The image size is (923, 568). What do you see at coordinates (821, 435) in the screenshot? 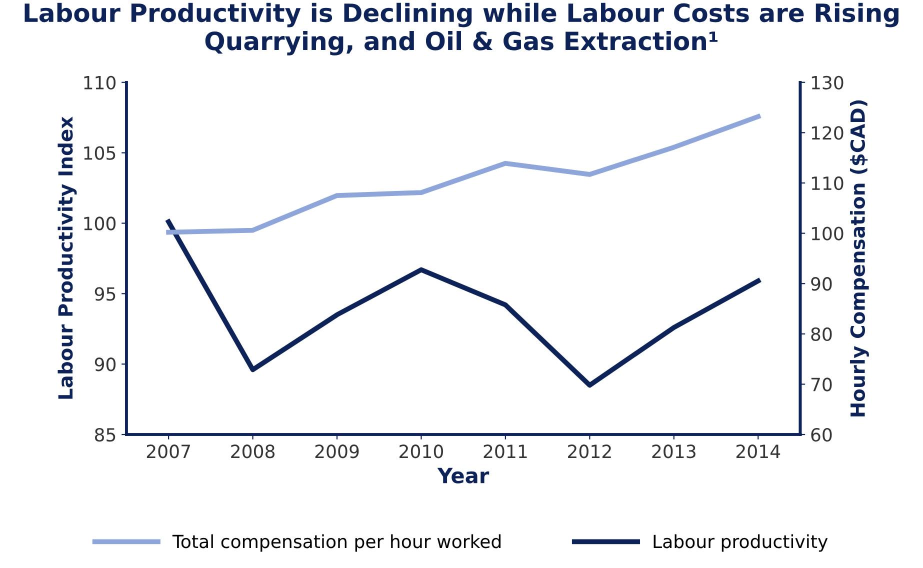
I see `y2-tick-label: 60` at bounding box center [821, 435].